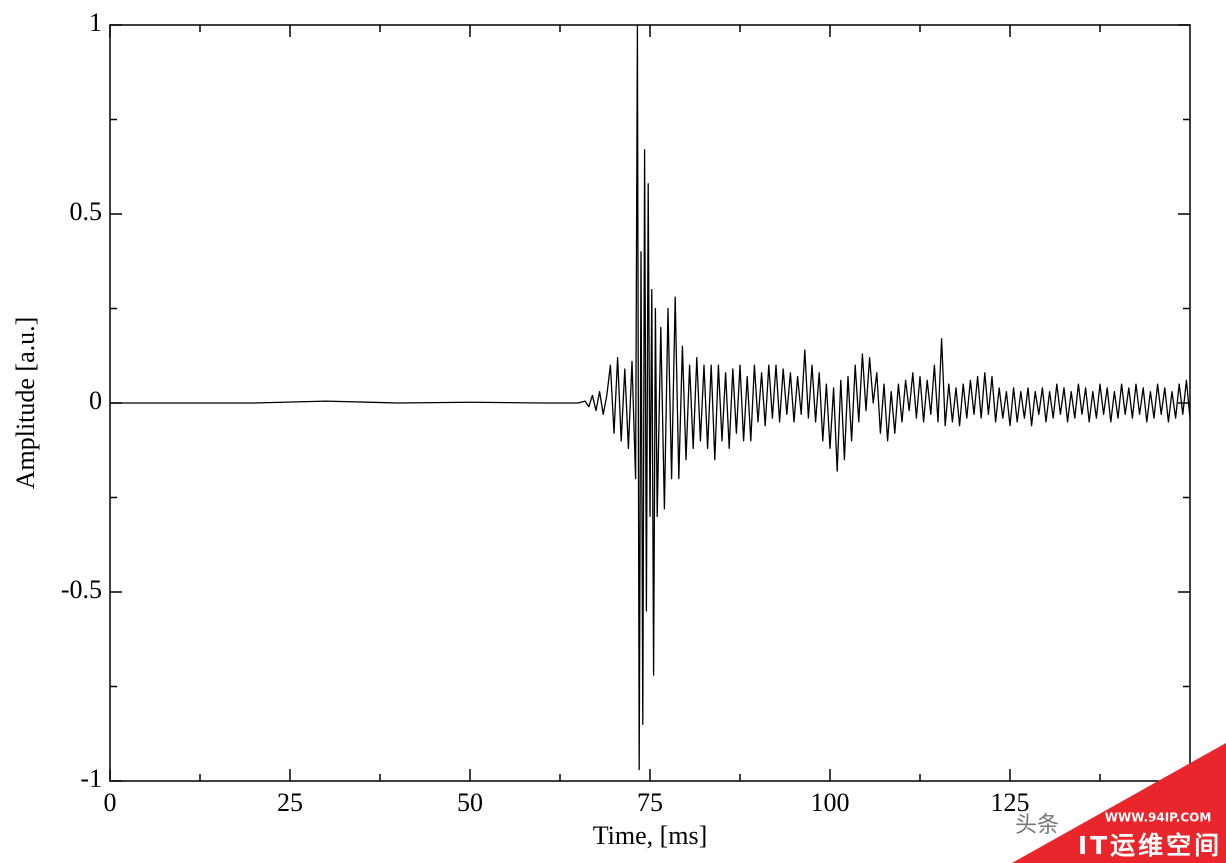 The image size is (1226, 863). What do you see at coordinates (1010, 802) in the screenshot?
I see `x-tick-label: 125` at bounding box center [1010, 802].